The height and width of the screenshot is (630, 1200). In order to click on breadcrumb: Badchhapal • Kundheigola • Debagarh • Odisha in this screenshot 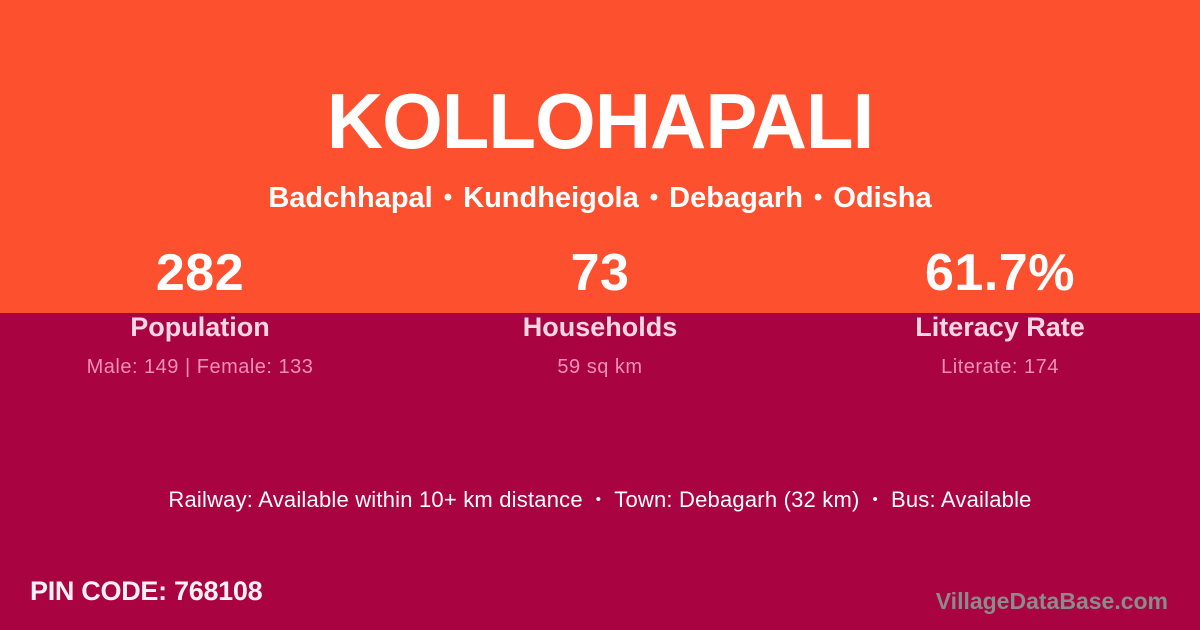, I will do `click(600, 198)`.